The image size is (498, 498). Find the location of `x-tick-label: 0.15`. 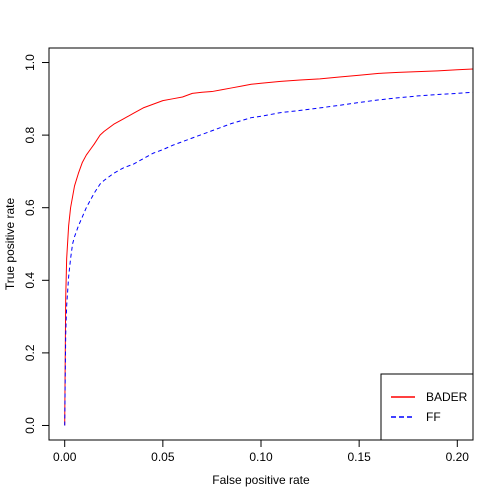

x-tick-label: 0.15 is located at coordinates (359, 457).